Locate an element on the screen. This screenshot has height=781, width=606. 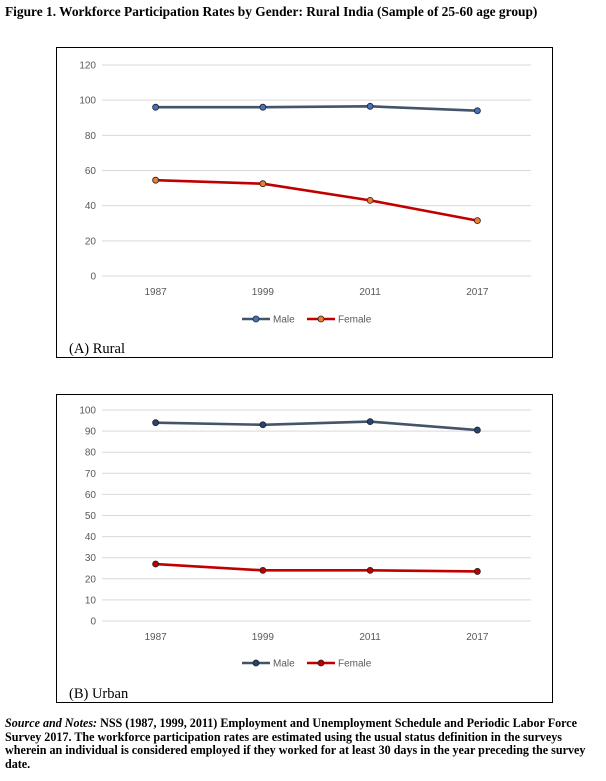
rural-x-tick-label: 2017 is located at coordinates (477, 292).